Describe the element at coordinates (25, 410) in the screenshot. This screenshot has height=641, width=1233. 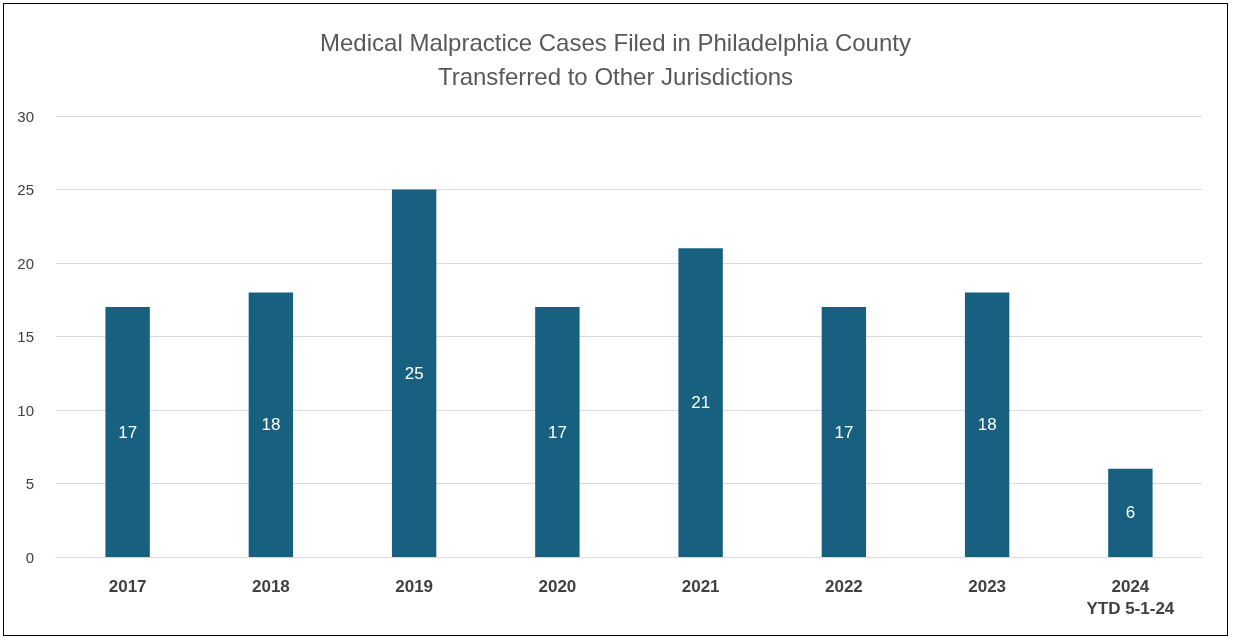
I see `y-tick-label: 10` at that location.